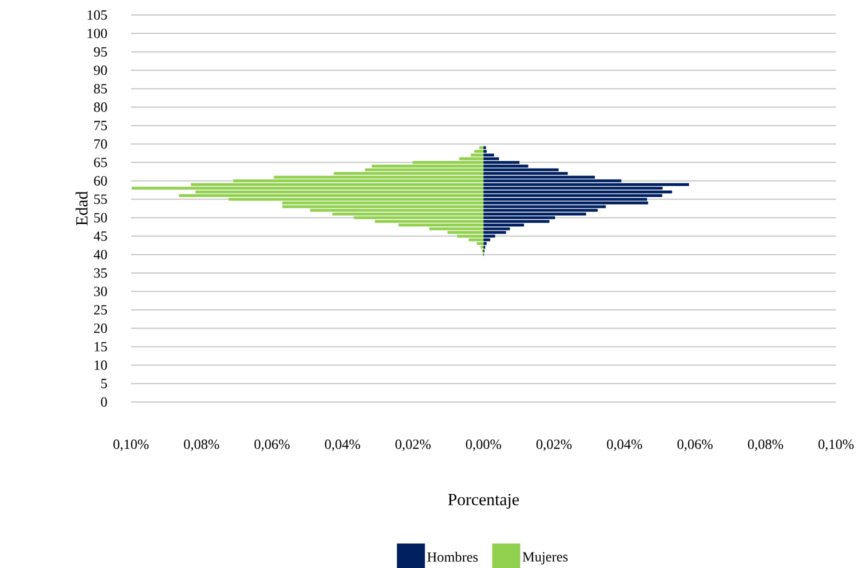  What do you see at coordinates (100, 163) in the screenshot?
I see `y-tick-label: 65` at bounding box center [100, 163].